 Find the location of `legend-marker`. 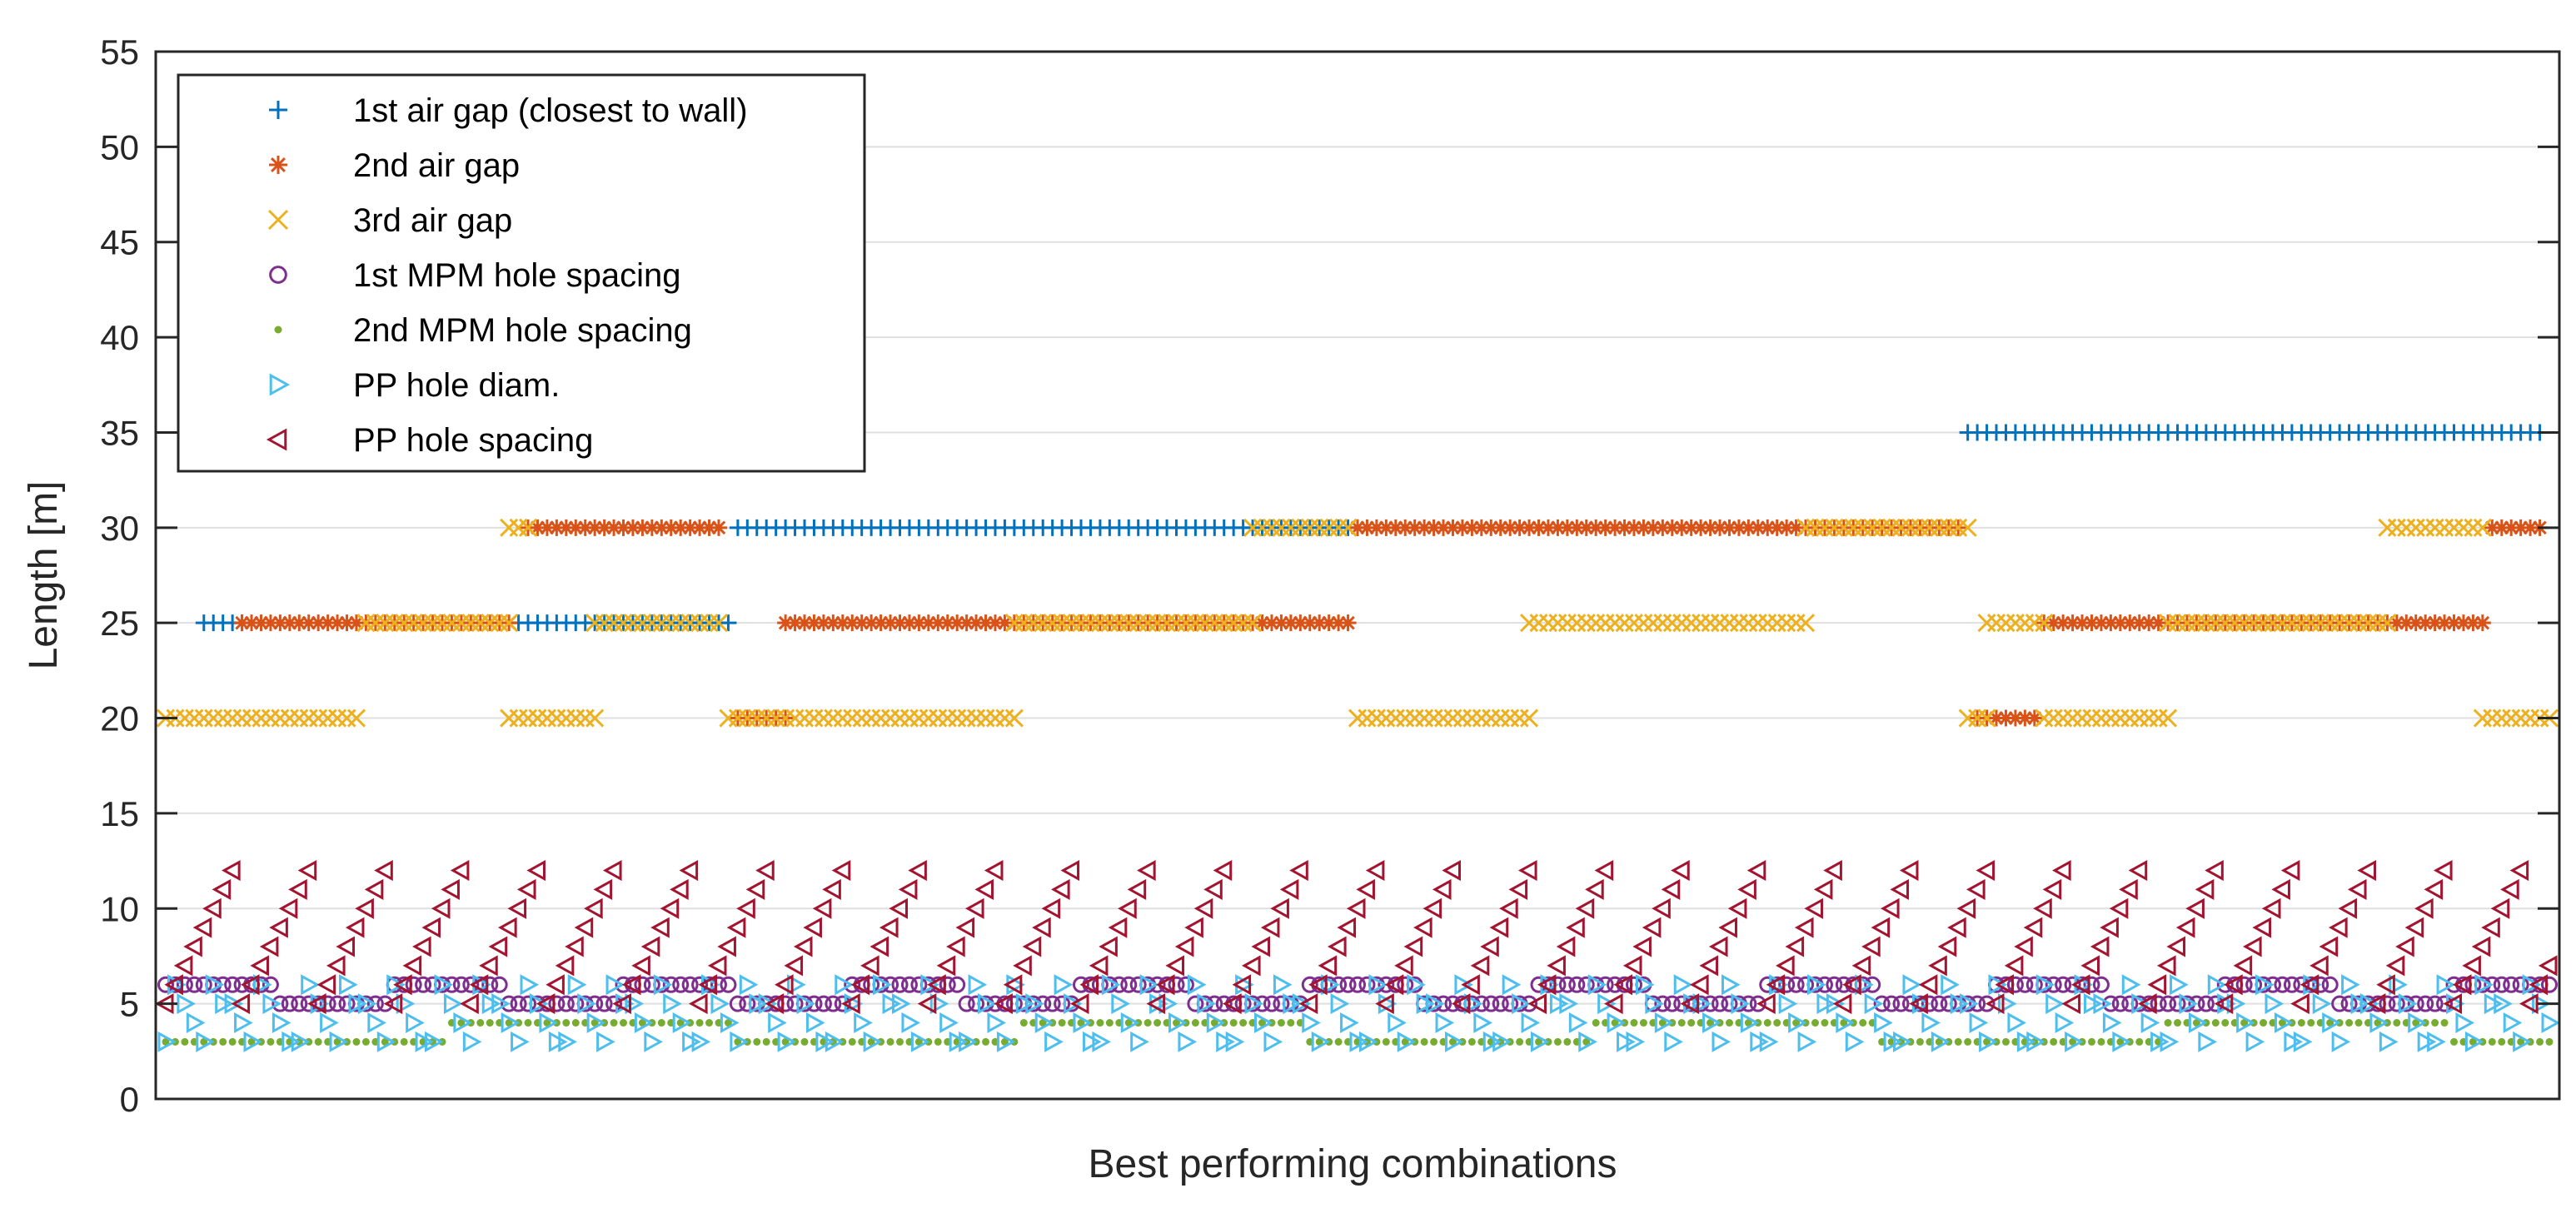

legend-marker is located at coordinates (278, 110).